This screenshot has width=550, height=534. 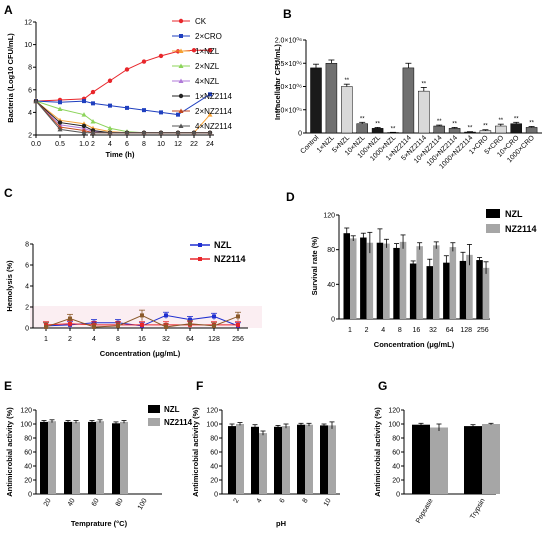 I want to click on x-tick-label: 100, so click(x=143, y=504).